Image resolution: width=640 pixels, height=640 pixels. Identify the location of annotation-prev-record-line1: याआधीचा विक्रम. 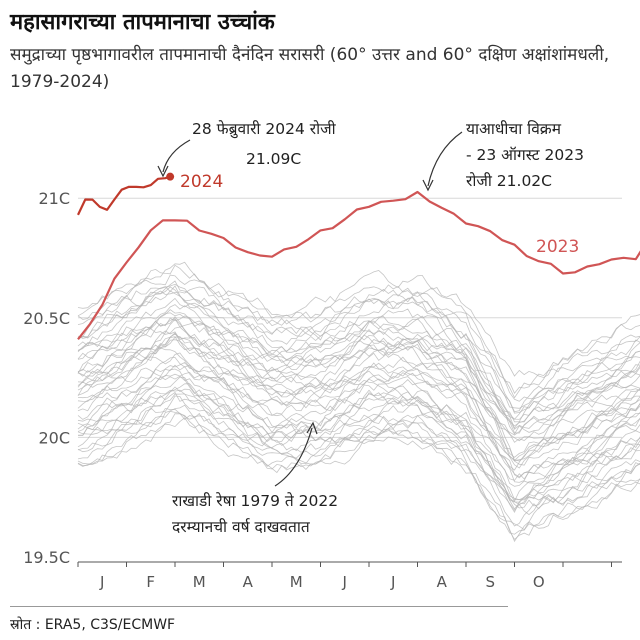
(514, 129).